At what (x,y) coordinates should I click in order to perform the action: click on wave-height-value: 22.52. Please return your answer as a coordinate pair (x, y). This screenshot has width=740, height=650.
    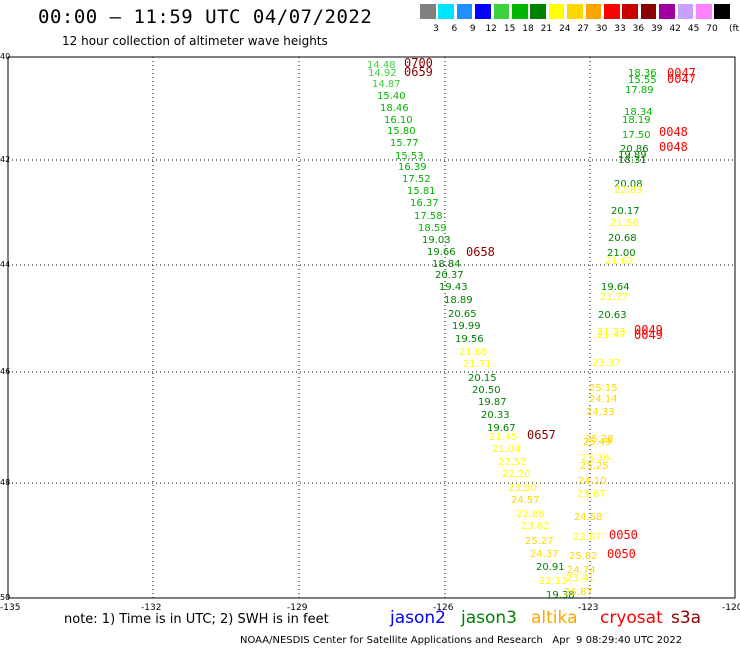
    Looking at the image, I should click on (512, 462).